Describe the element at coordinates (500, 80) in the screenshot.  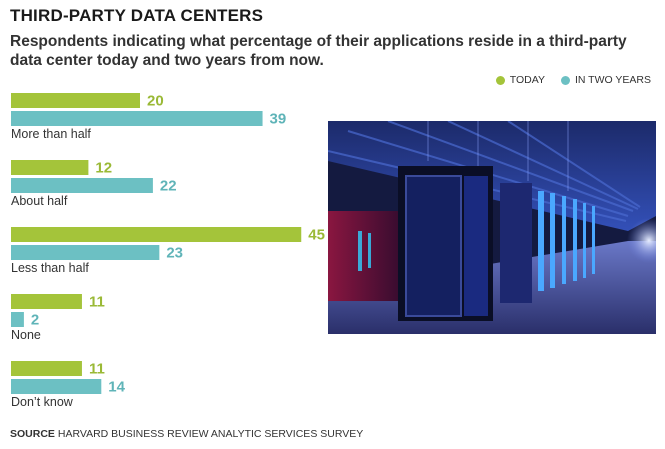
I see `legend-swatch-today` at that location.